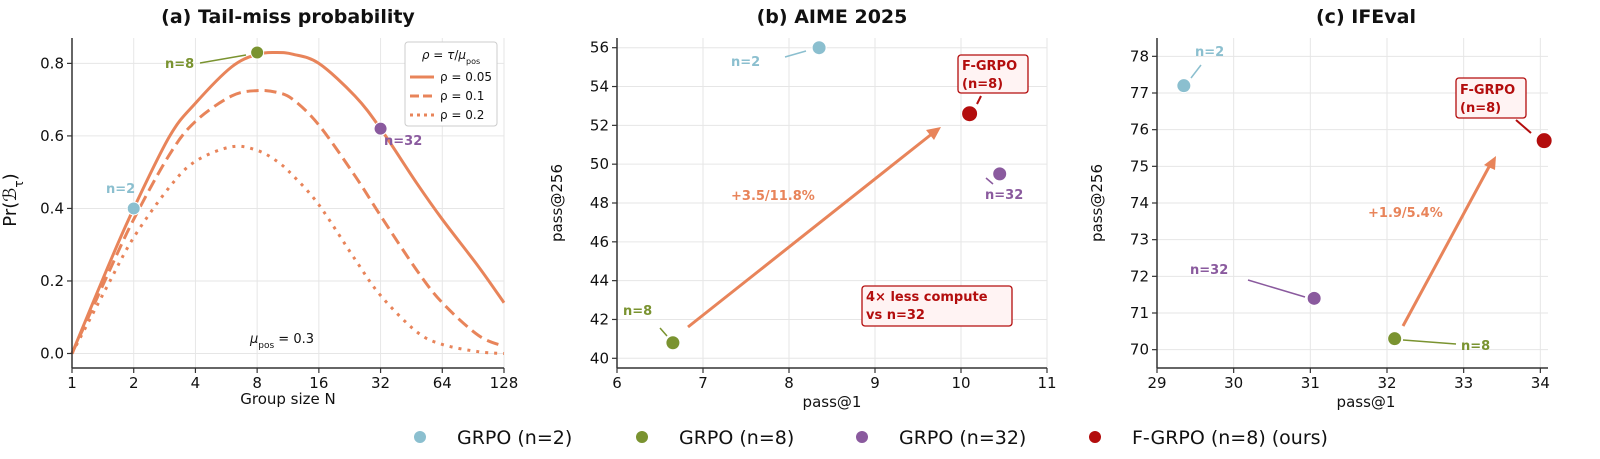 This screenshot has width=1600, height=459. Describe the element at coordinates (442, 383) in the screenshot. I see `x-tick-label: 64` at that location.